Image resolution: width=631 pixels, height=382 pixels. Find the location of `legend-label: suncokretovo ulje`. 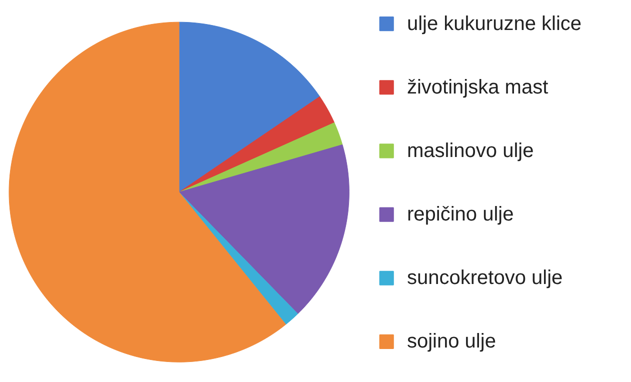

legend-label: suncokretovo ulje is located at coordinates (484, 278).